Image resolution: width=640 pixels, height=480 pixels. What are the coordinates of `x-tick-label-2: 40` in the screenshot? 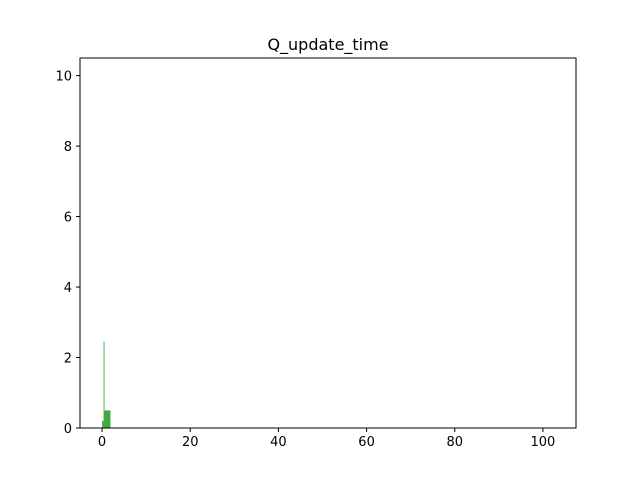 It's located at (278, 442).